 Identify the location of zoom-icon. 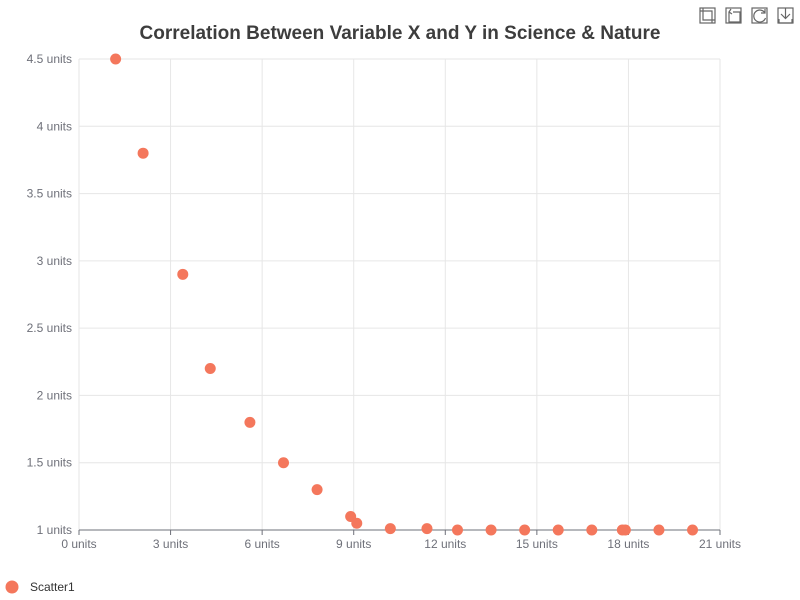
(707, 15).